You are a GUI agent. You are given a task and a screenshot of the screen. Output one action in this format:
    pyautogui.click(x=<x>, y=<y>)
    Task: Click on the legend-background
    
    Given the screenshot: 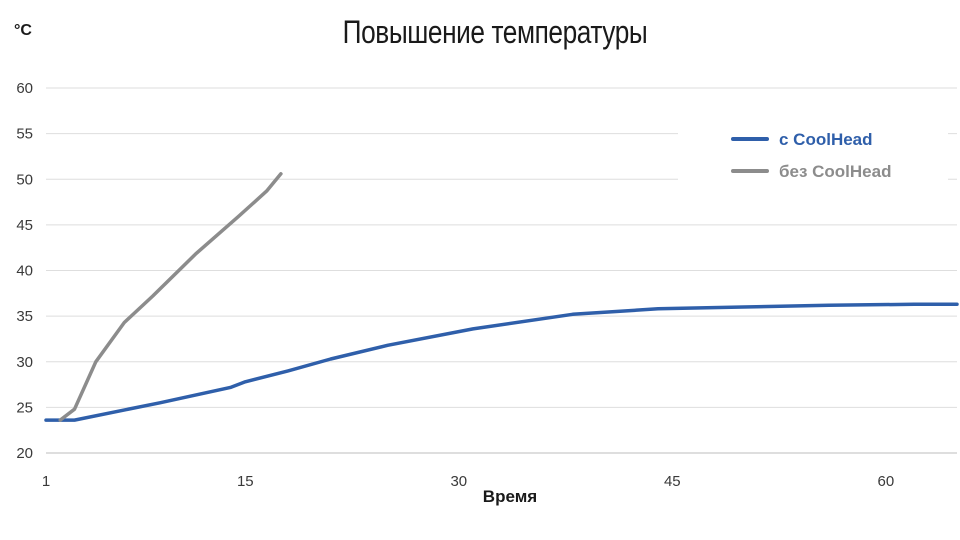 What is the action you would take?
    pyautogui.click(x=813, y=154)
    